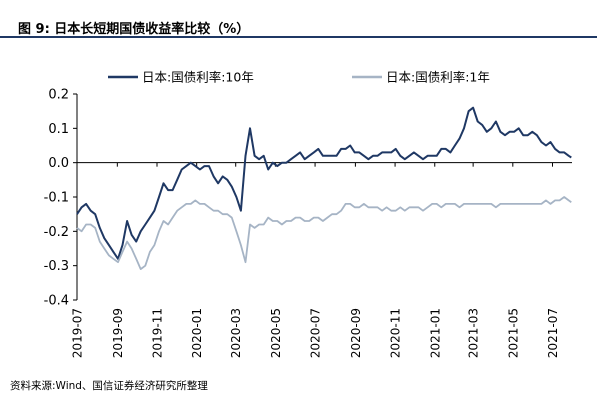  Describe the element at coordinates (56, 198) in the screenshot. I see `y-tick-label: -0.1` at that location.